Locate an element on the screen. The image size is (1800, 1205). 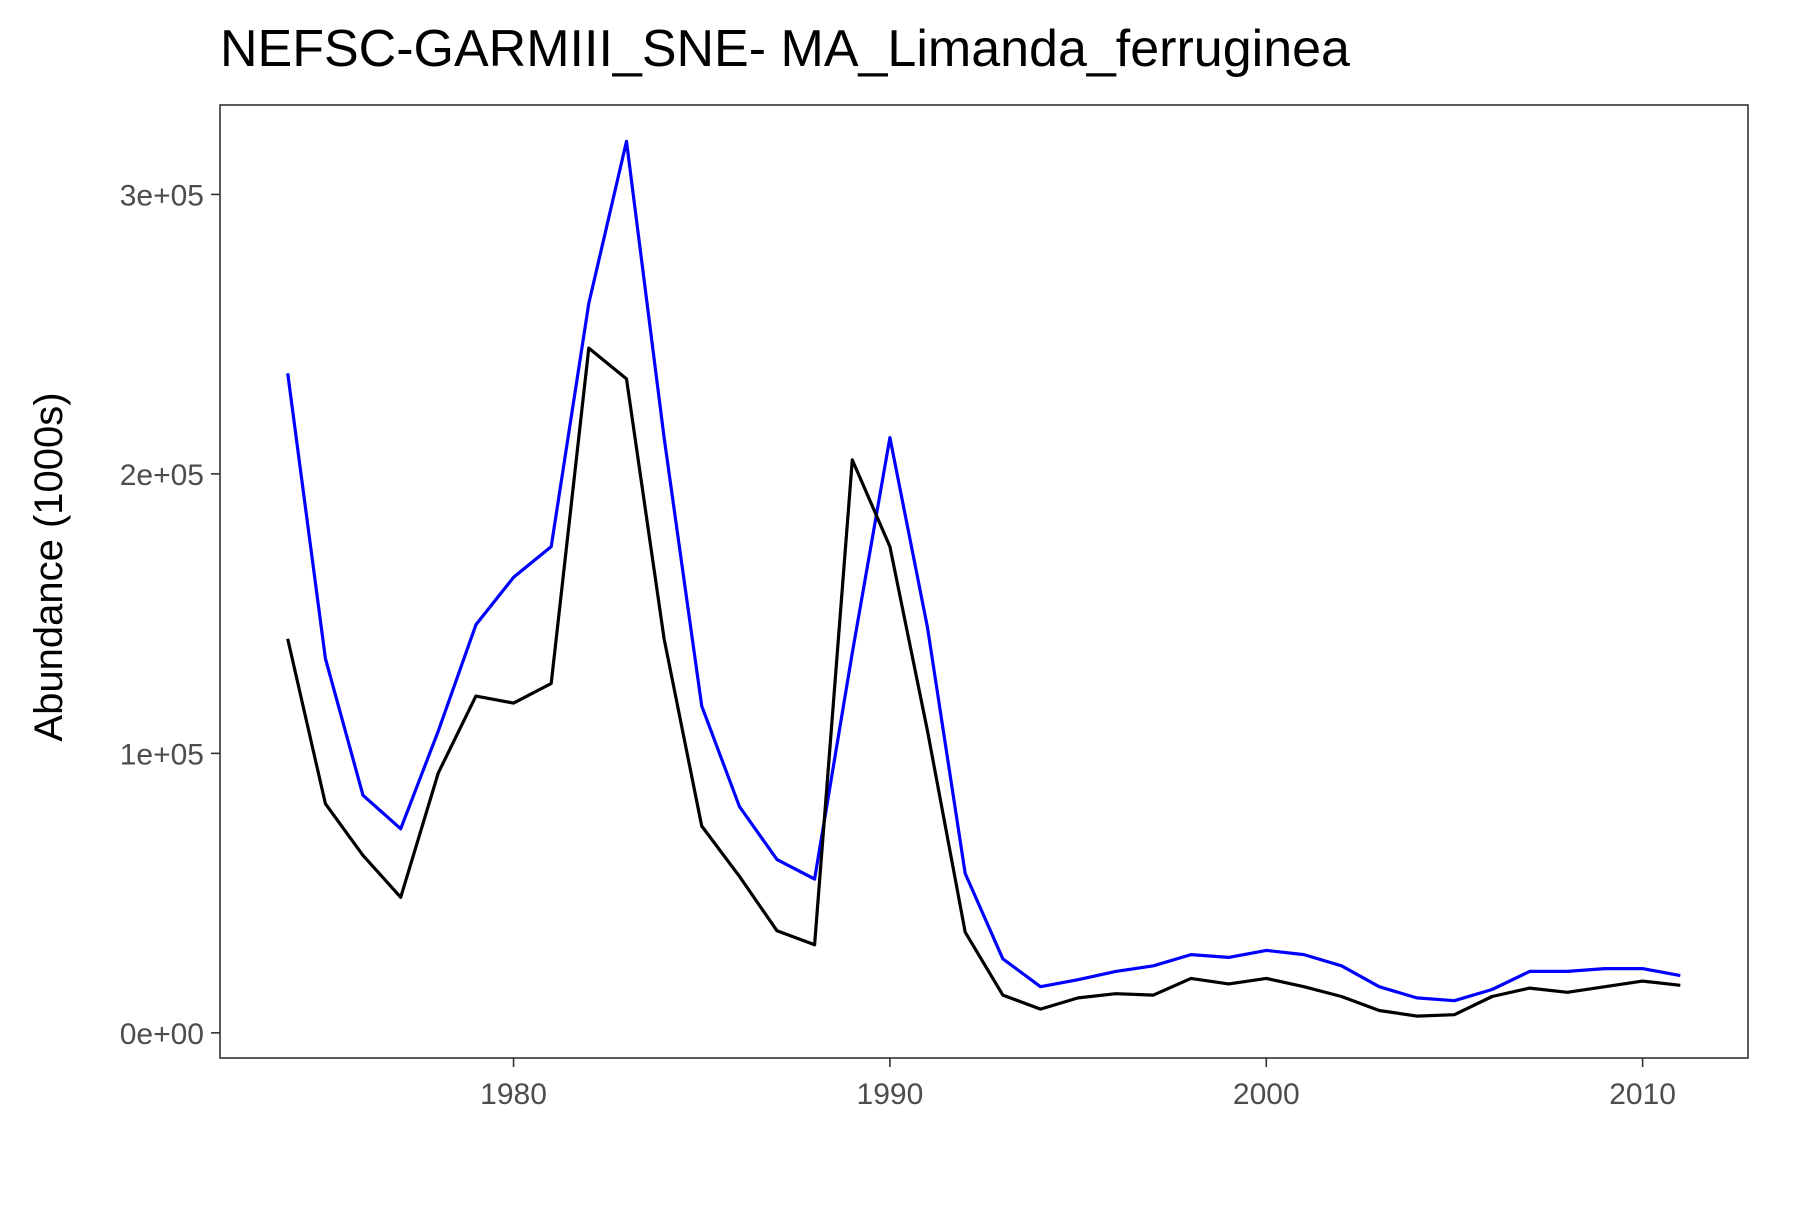
x-tick-label: 2010 is located at coordinates (1642, 1094).